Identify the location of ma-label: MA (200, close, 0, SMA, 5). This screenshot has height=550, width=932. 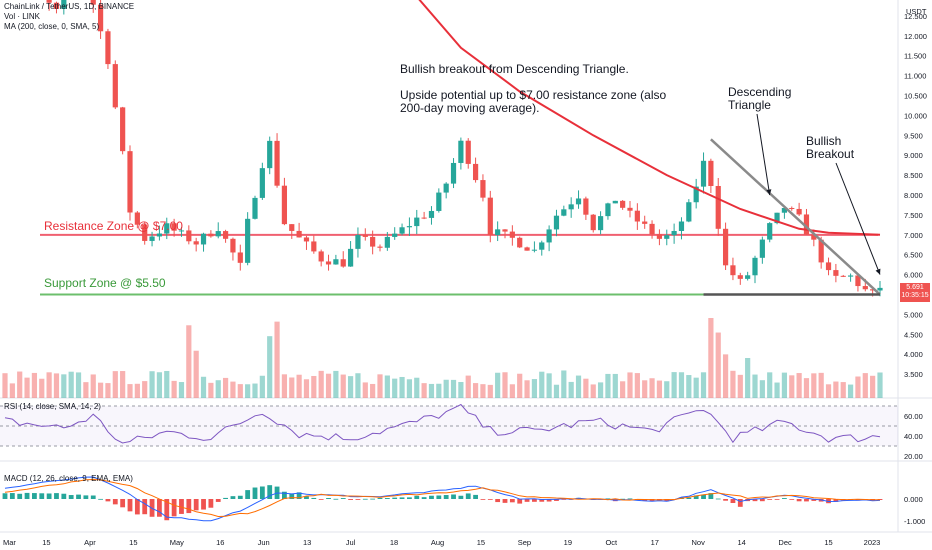
(52, 26).